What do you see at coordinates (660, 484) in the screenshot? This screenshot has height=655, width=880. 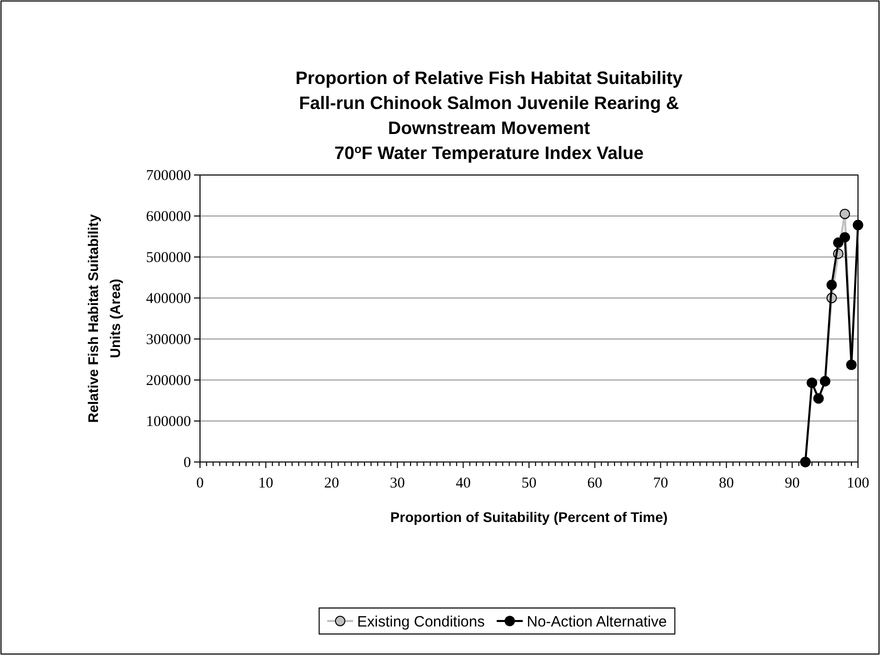 I see `x-tick-label: 70` at bounding box center [660, 484].